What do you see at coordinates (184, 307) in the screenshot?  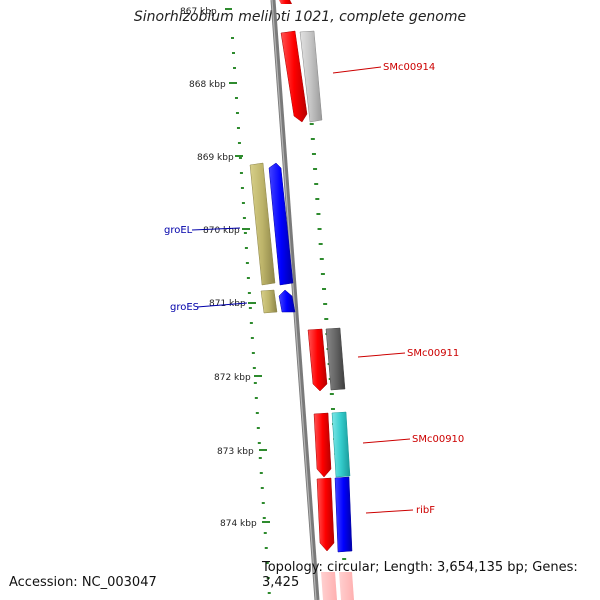 I see `gene-label-groes: groES` at bounding box center [184, 307].